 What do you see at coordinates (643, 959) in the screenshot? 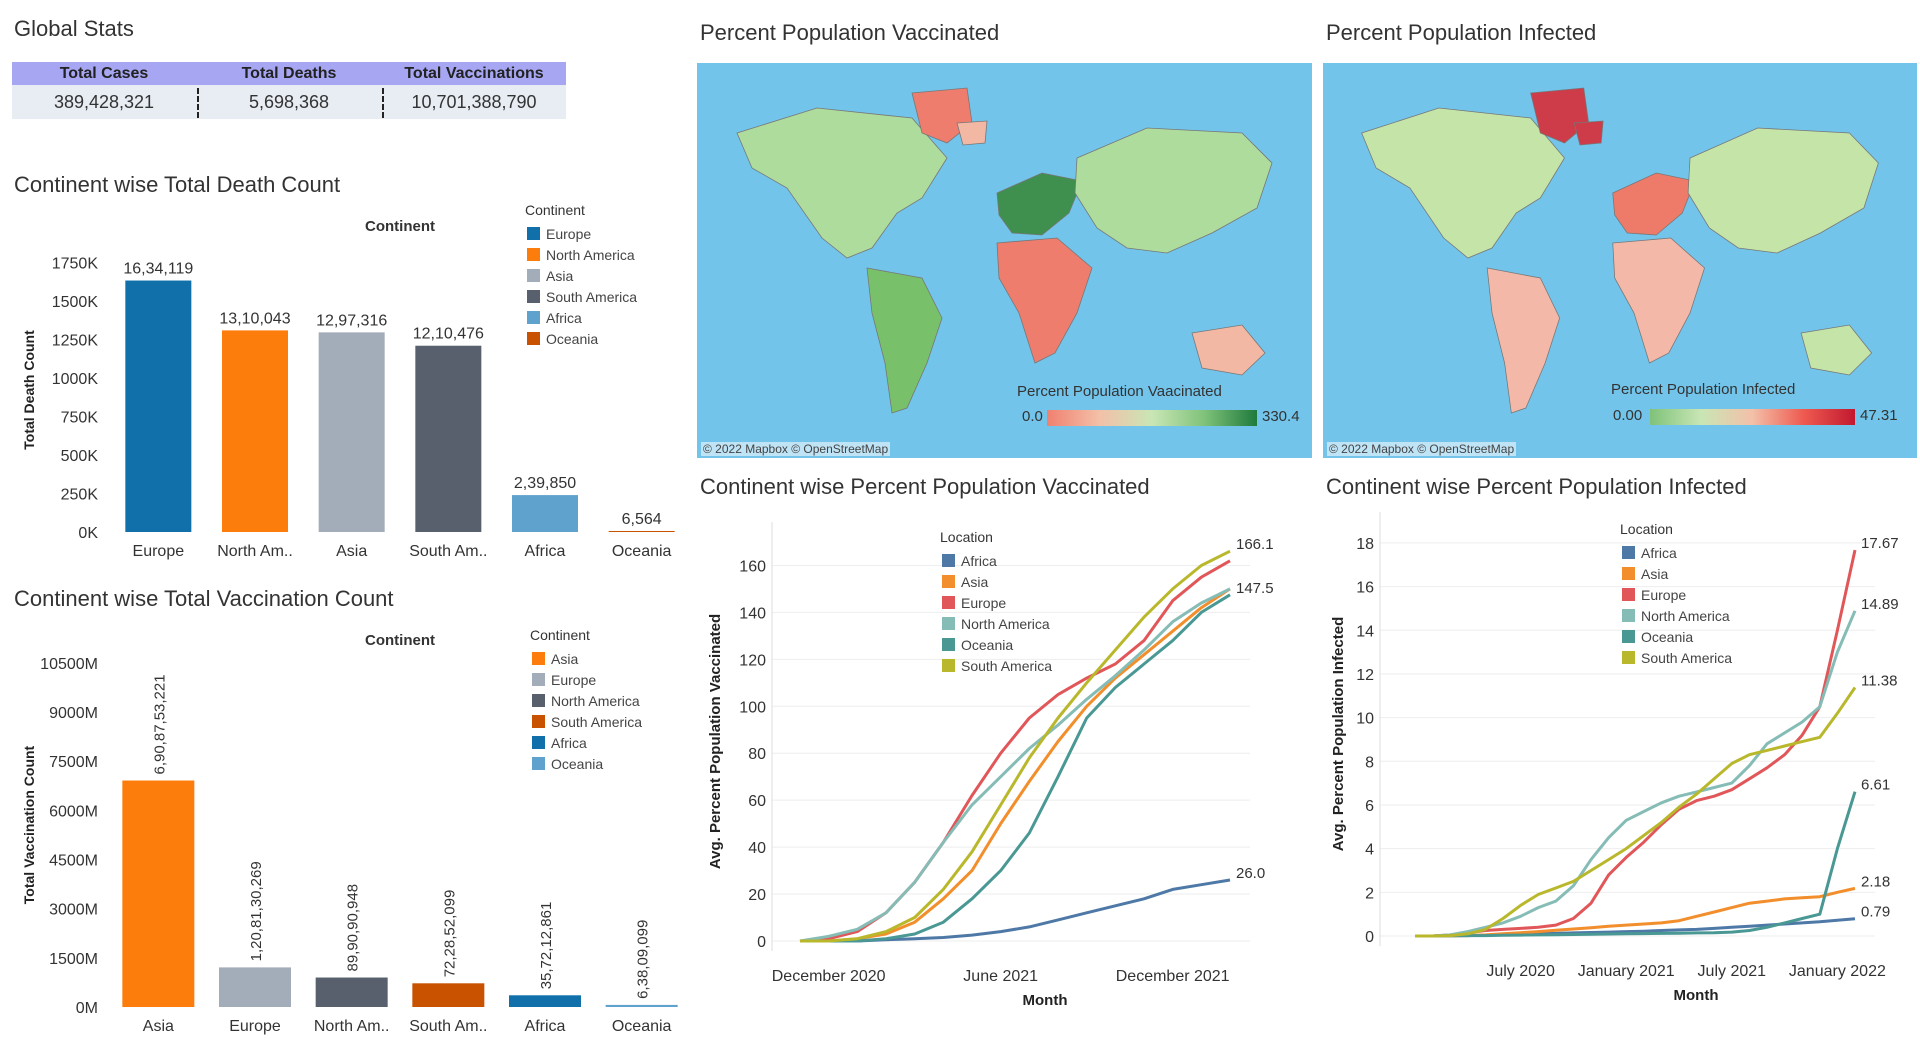
I see `data-label: 6,38,09,099` at bounding box center [643, 959].